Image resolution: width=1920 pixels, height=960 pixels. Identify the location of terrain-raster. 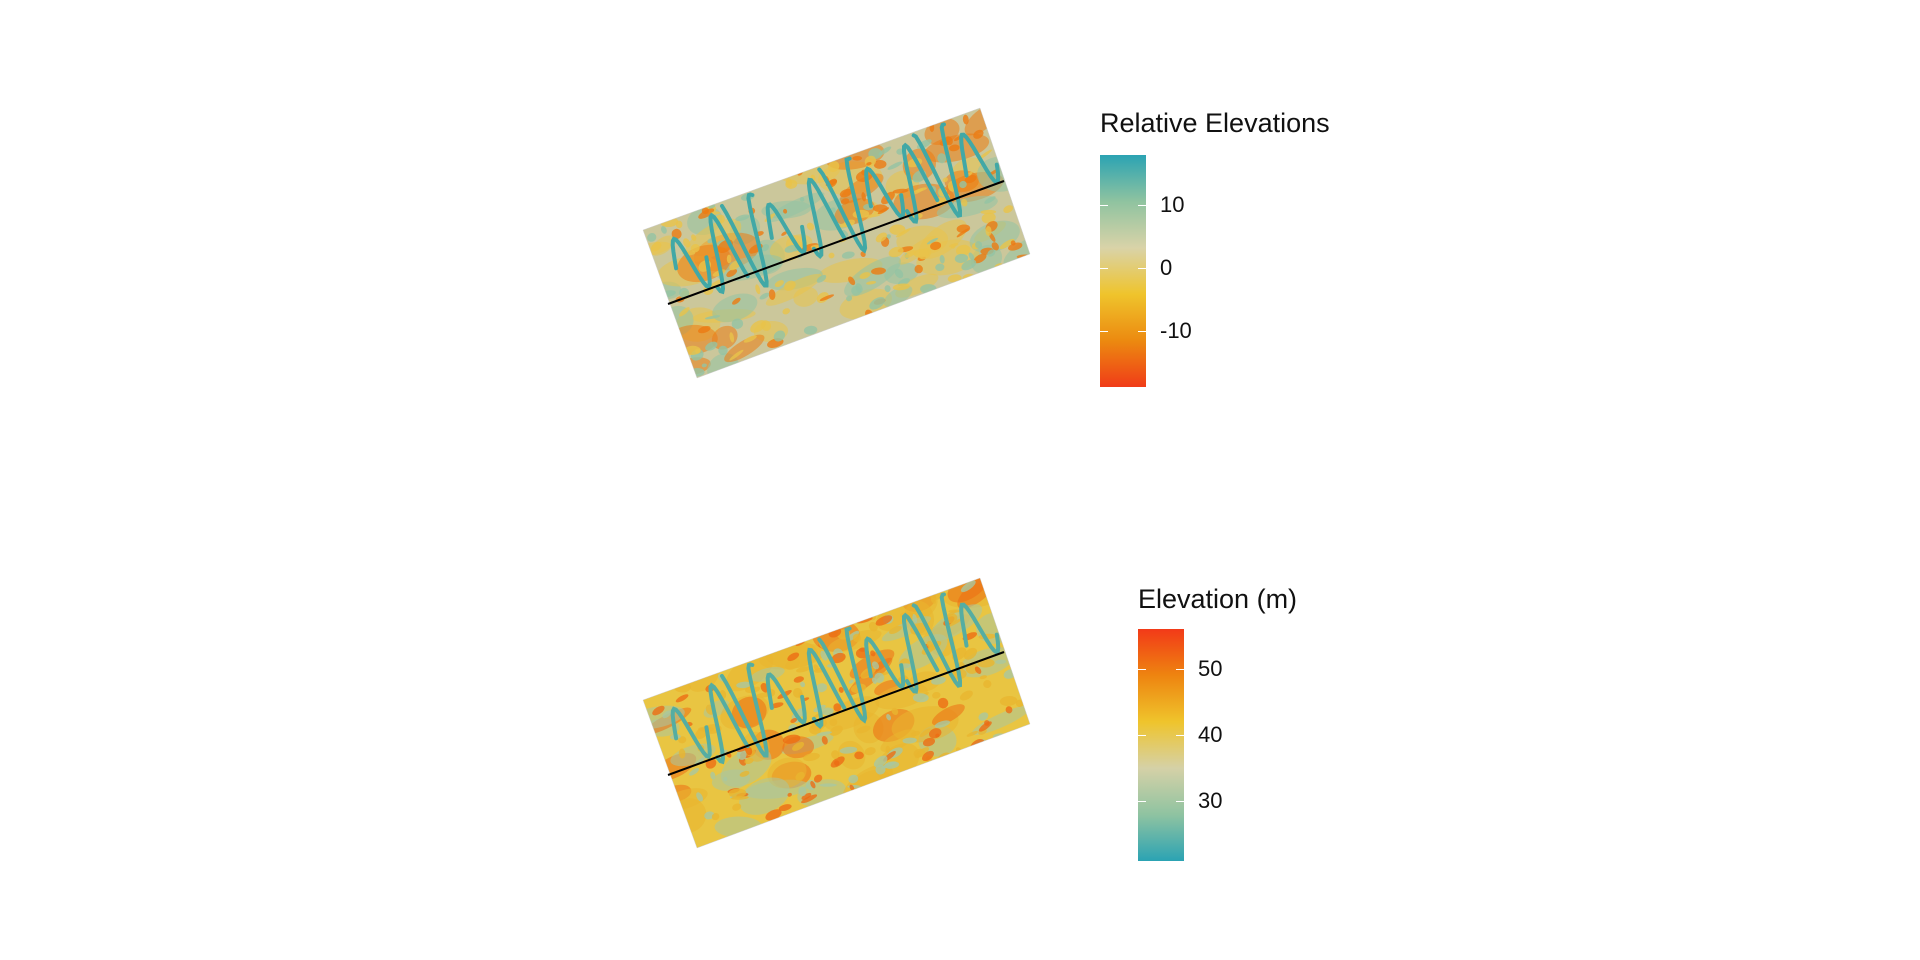
(836, 713).